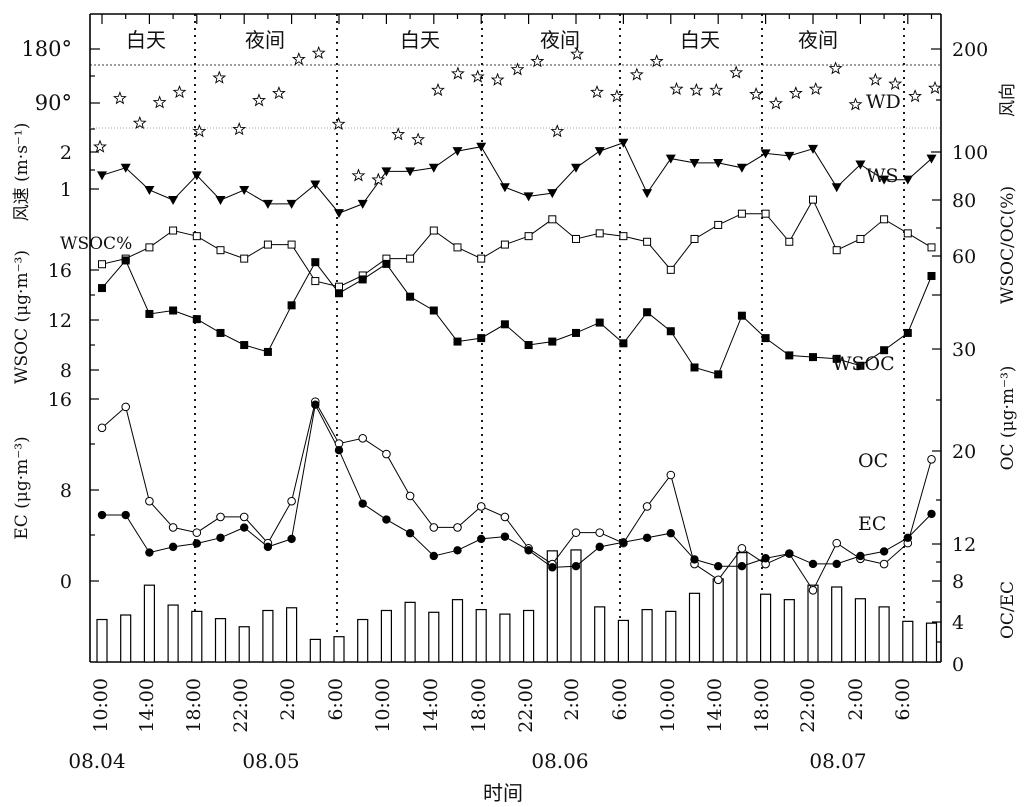 The image size is (1032, 807). What do you see at coordinates (60, 400) in the screenshot?
I see `ec-tick-label: 16` at bounding box center [60, 400].